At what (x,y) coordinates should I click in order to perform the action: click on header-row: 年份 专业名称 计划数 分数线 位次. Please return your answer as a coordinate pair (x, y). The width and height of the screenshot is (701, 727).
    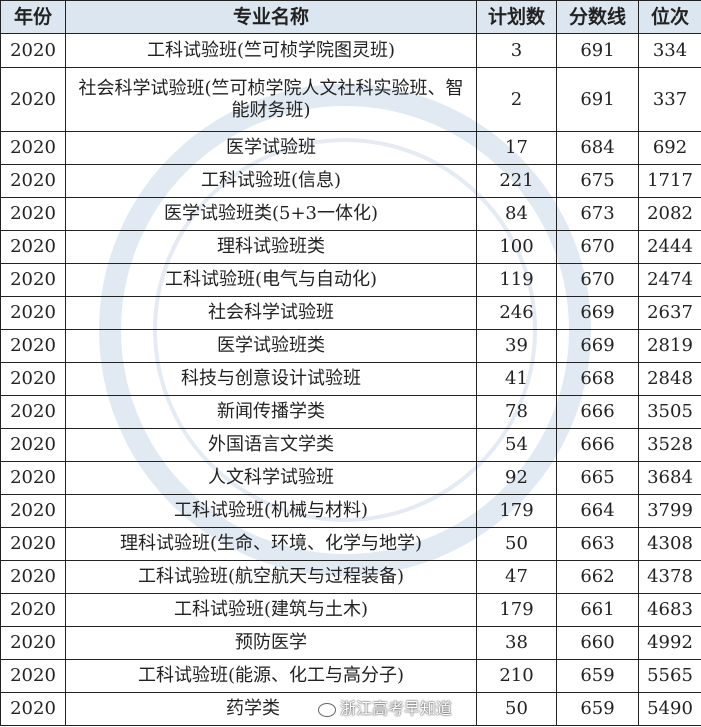
    Looking at the image, I should click on (350, 17).